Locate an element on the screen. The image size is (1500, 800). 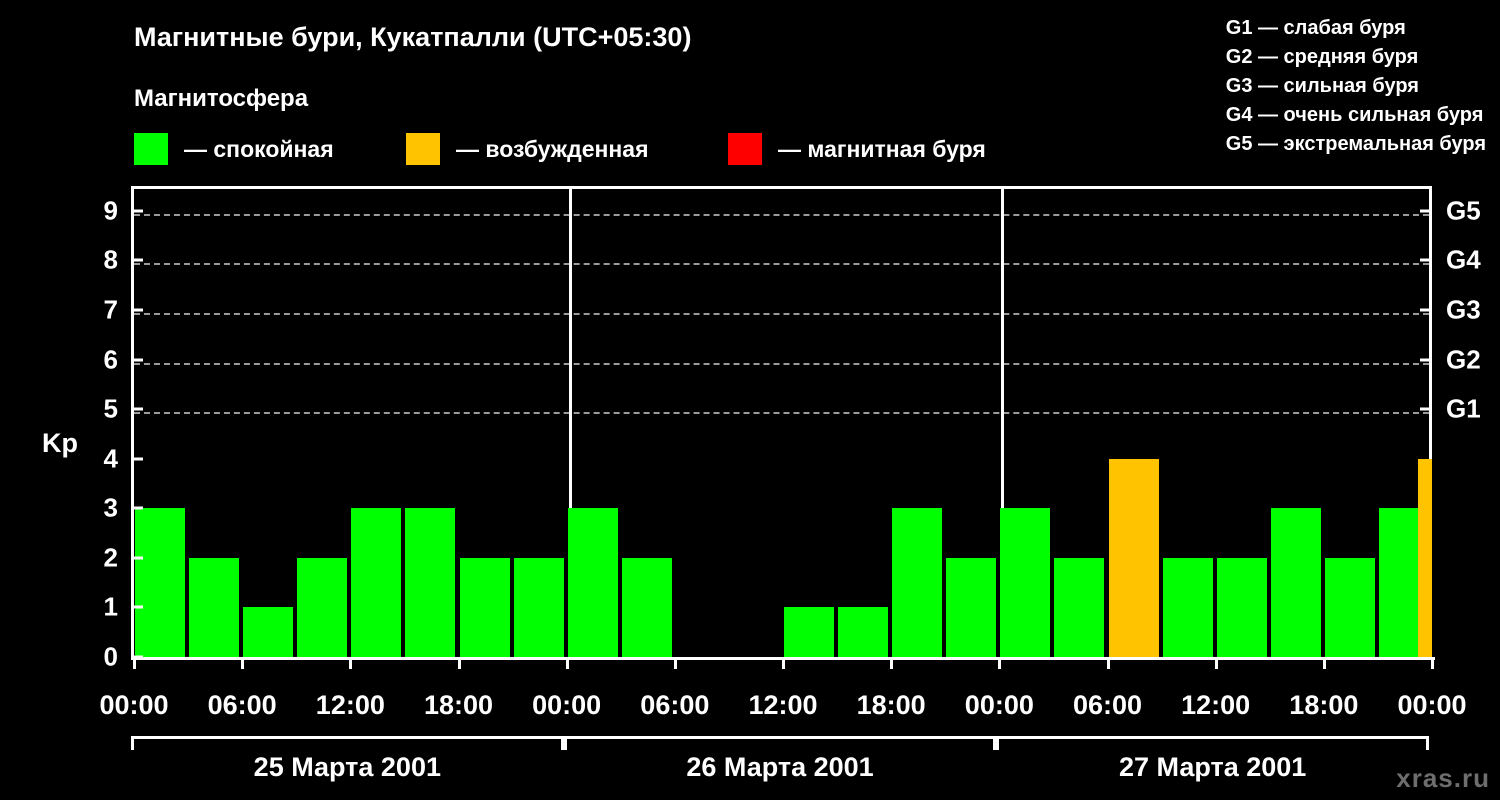
x-axis-label-12: 00:00 is located at coordinates (1432, 705).